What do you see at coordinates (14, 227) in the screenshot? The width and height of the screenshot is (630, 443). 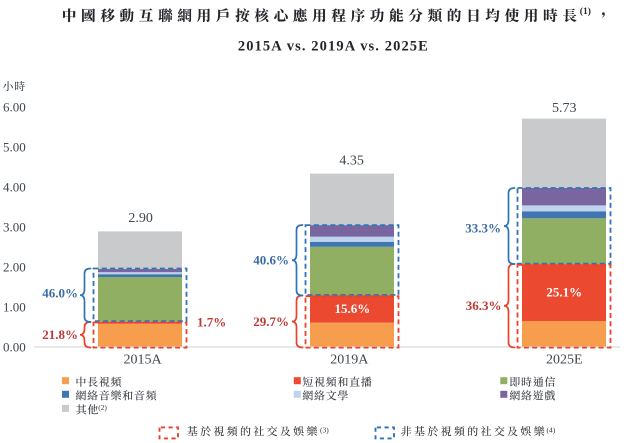 I see `svg-text: 3.00` at bounding box center [14, 227].